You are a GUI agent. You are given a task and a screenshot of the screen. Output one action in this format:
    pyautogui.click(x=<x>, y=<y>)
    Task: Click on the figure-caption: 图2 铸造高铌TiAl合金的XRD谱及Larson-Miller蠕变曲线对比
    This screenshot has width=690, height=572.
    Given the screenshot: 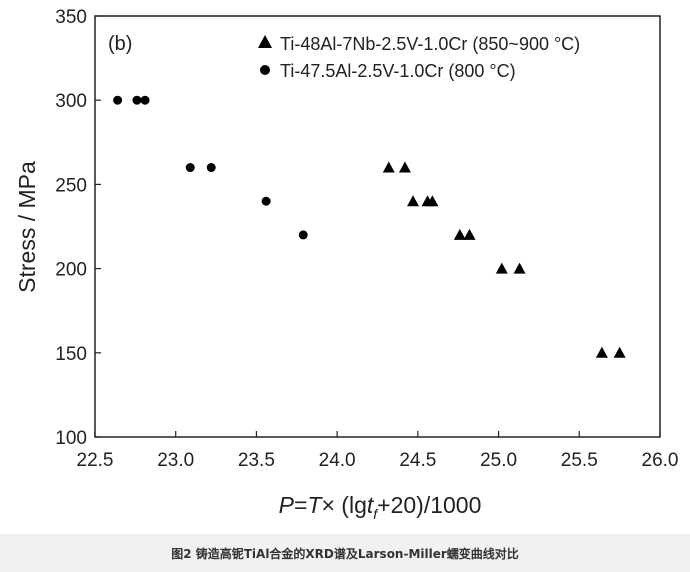 What is the action you would take?
    pyautogui.click(x=345, y=553)
    